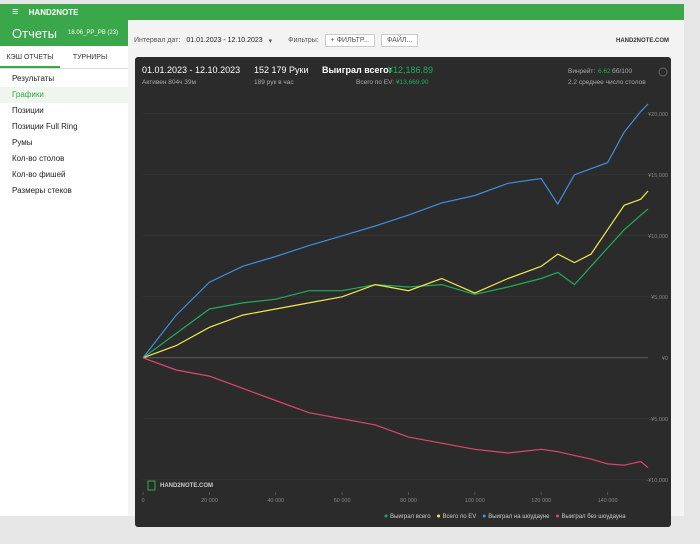 The width and height of the screenshot is (700, 544). I want to click on menu-item: Позиции, so click(28, 110).